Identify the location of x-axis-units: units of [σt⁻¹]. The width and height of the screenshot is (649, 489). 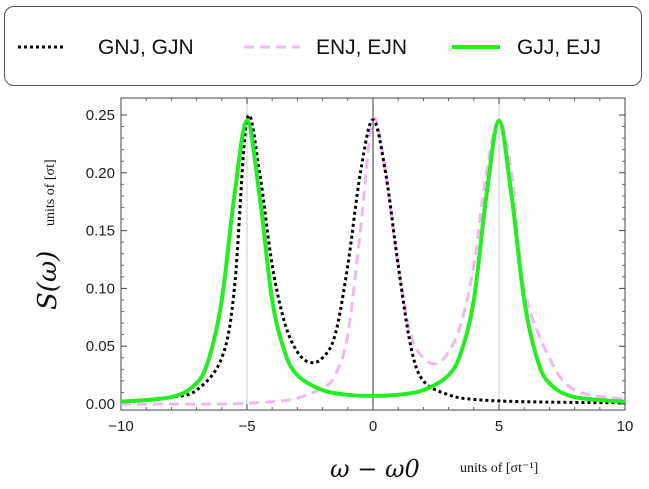
(499, 468).